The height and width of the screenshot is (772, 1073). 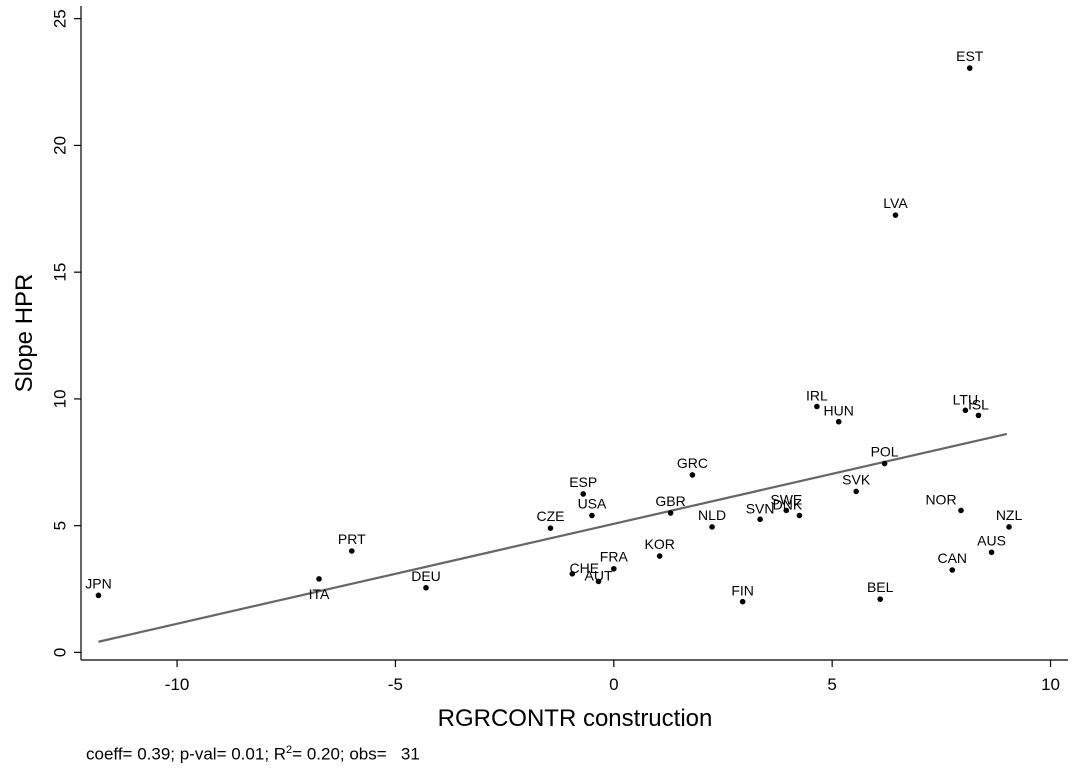 I want to click on label-grc: GRC, so click(x=692, y=463).